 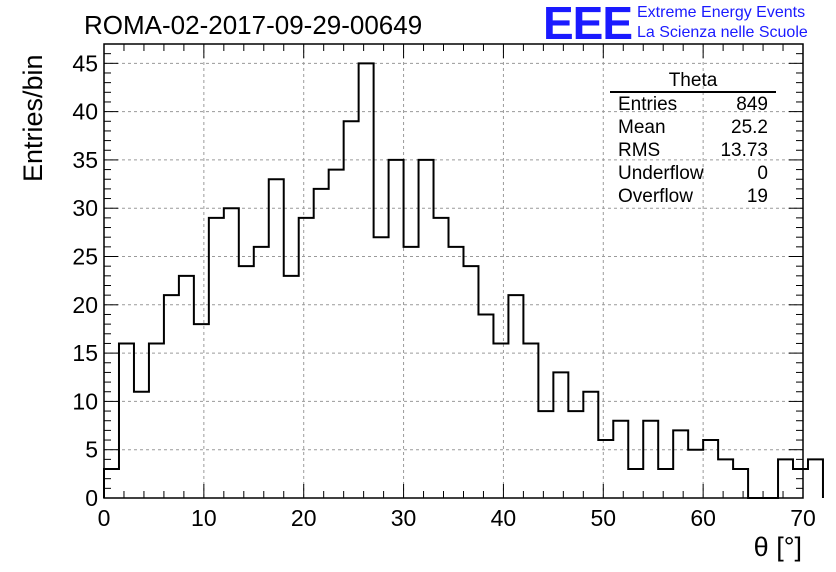 What do you see at coordinates (803, 518) in the screenshot?
I see `x-tick-label: 70` at bounding box center [803, 518].